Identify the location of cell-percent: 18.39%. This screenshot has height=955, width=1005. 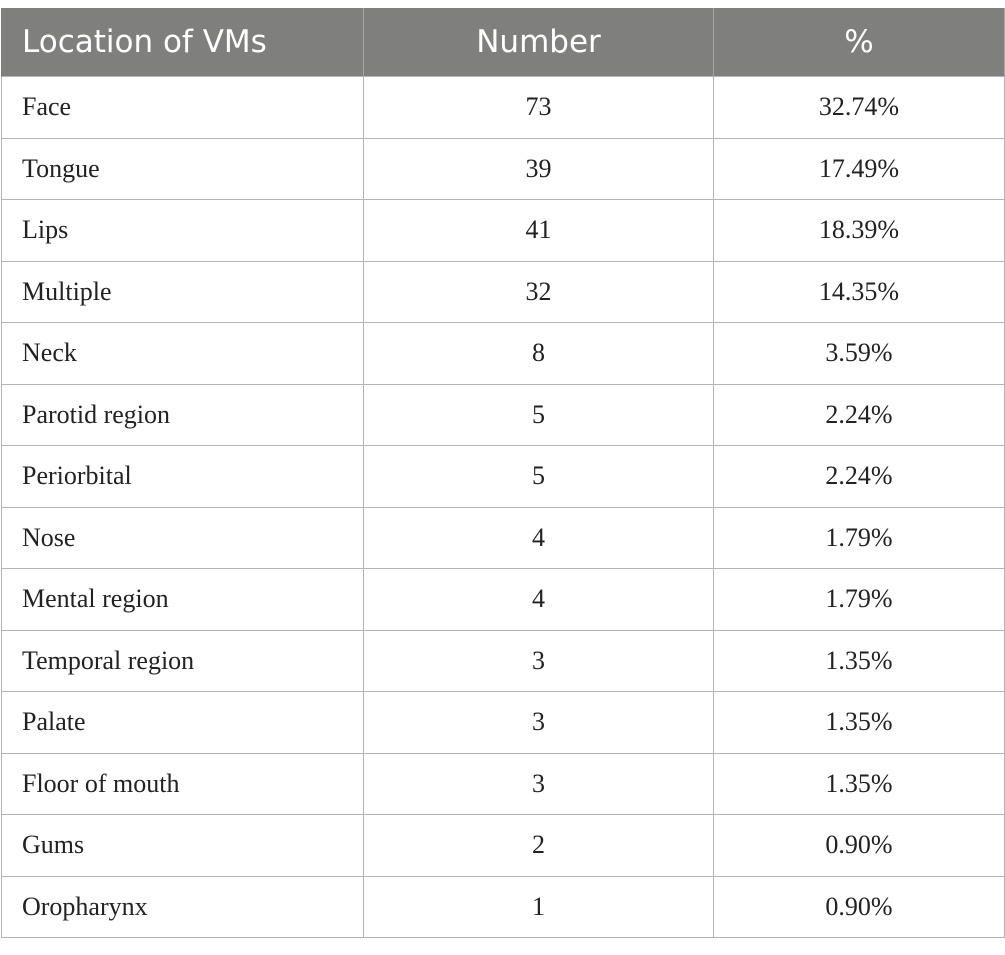
(859, 230).